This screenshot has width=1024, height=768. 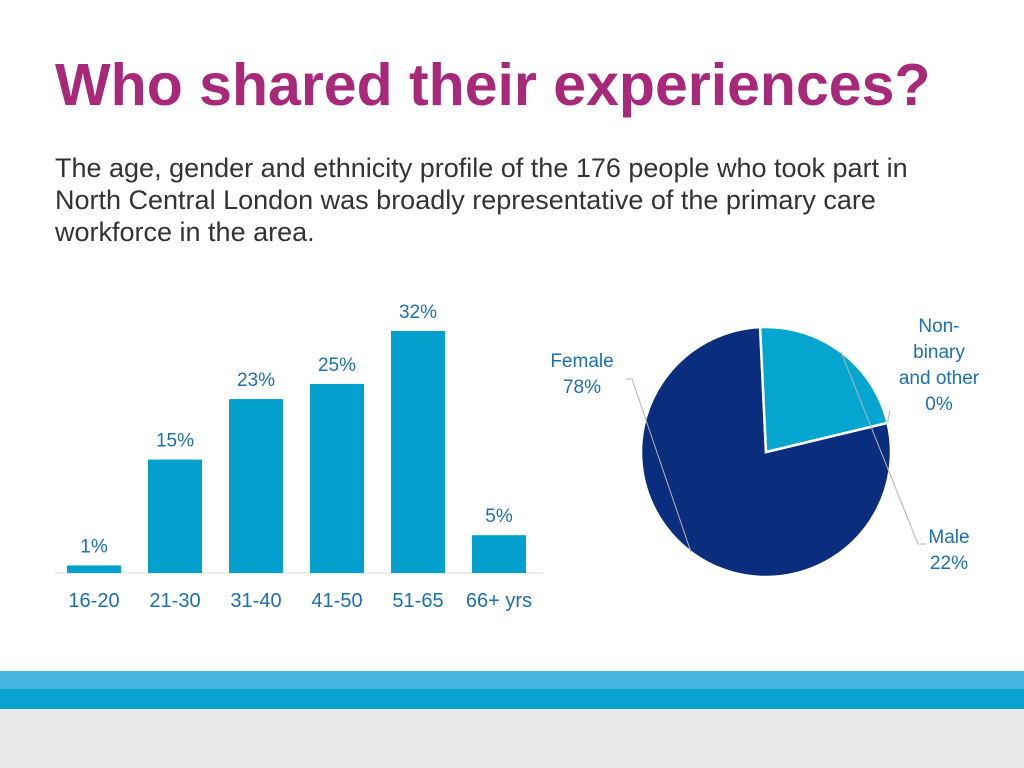 I want to click on pie-label-female: Female, so click(x=581, y=361).